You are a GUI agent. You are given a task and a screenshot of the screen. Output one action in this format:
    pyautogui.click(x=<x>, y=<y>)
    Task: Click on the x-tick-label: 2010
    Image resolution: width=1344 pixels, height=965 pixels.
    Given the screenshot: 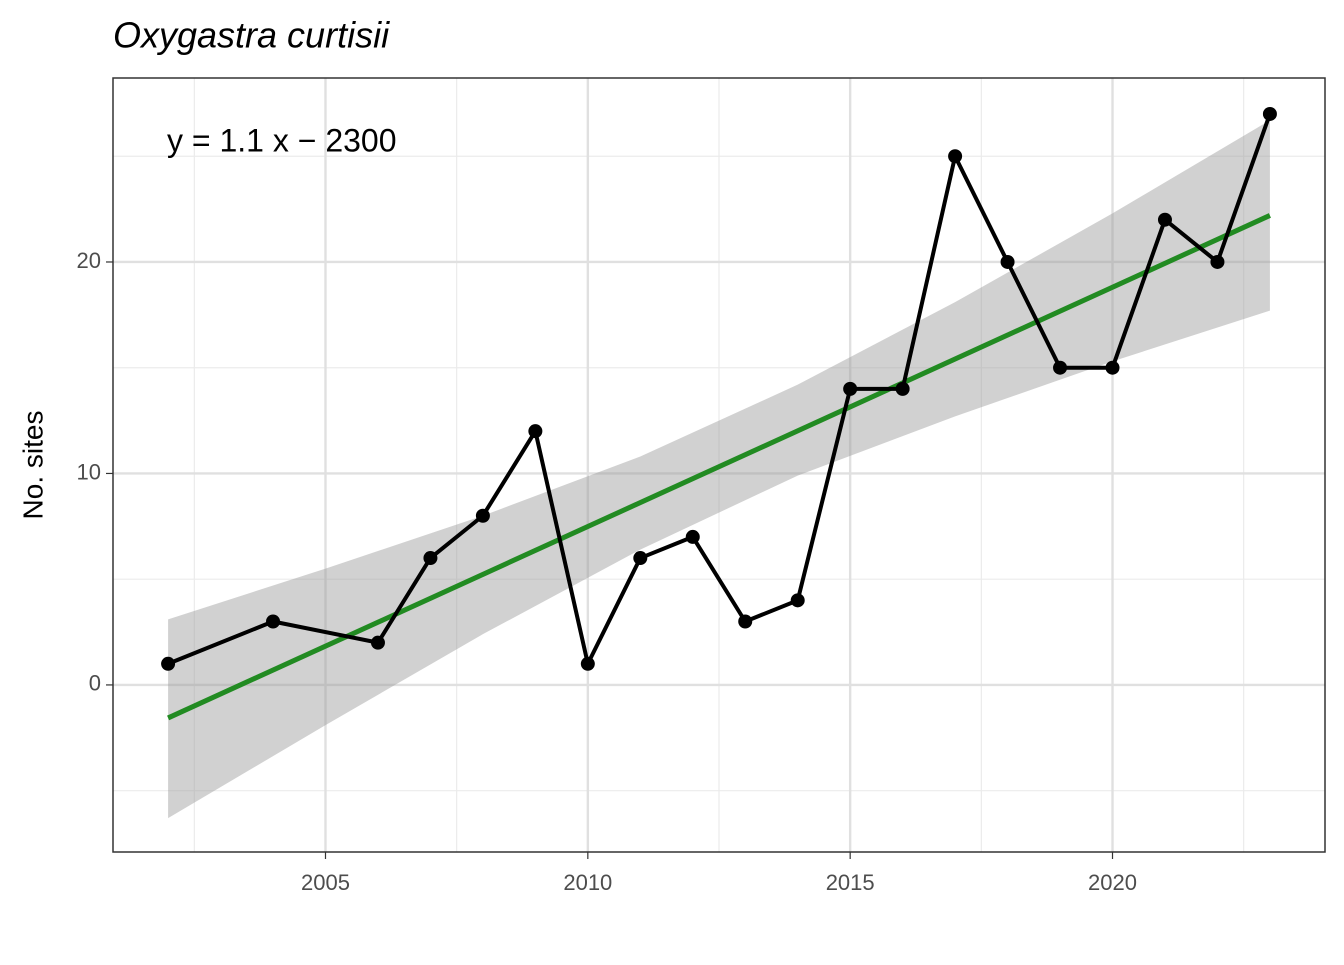 What is the action you would take?
    pyautogui.click(x=587, y=882)
    